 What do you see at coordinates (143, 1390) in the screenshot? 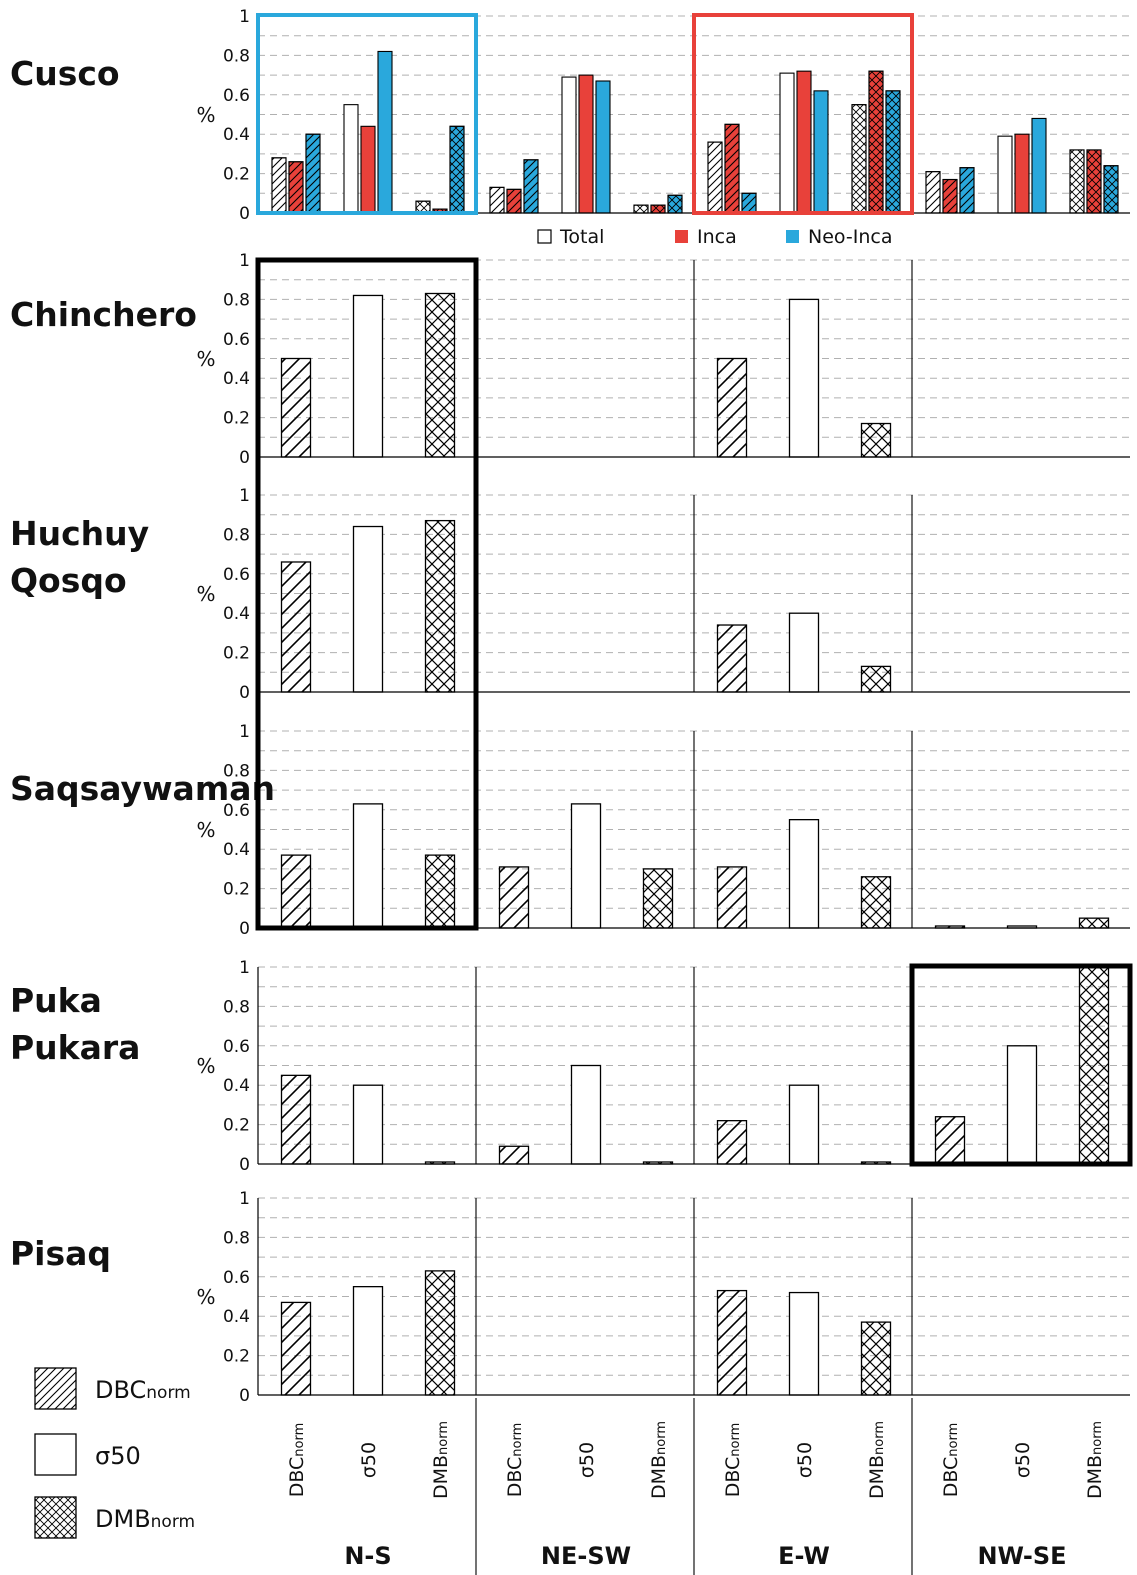
I see `pattern-legend-label: DBCnorm` at bounding box center [143, 1390].